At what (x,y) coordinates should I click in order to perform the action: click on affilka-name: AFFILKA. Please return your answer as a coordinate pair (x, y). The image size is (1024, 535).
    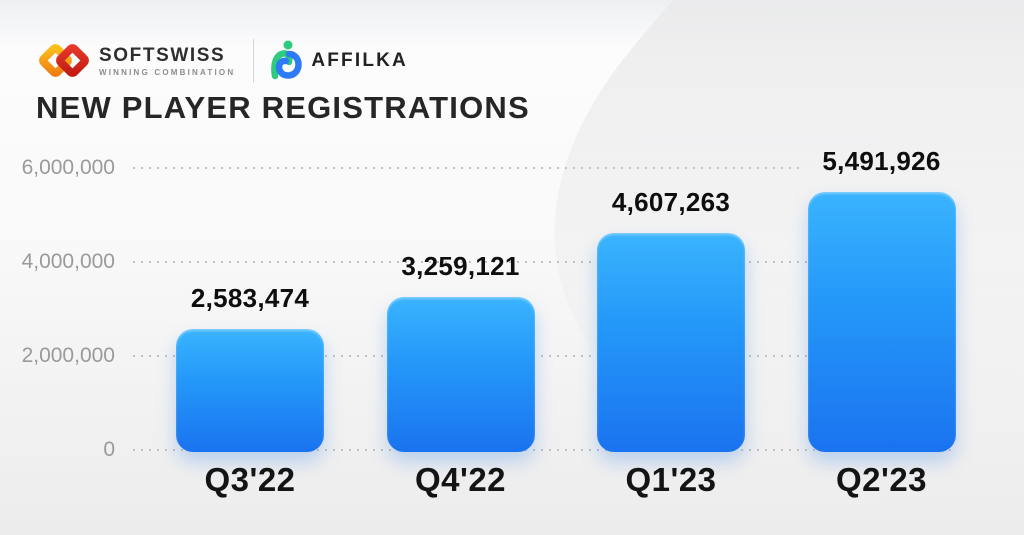
    Looking at the image, I should click on (359, 60).